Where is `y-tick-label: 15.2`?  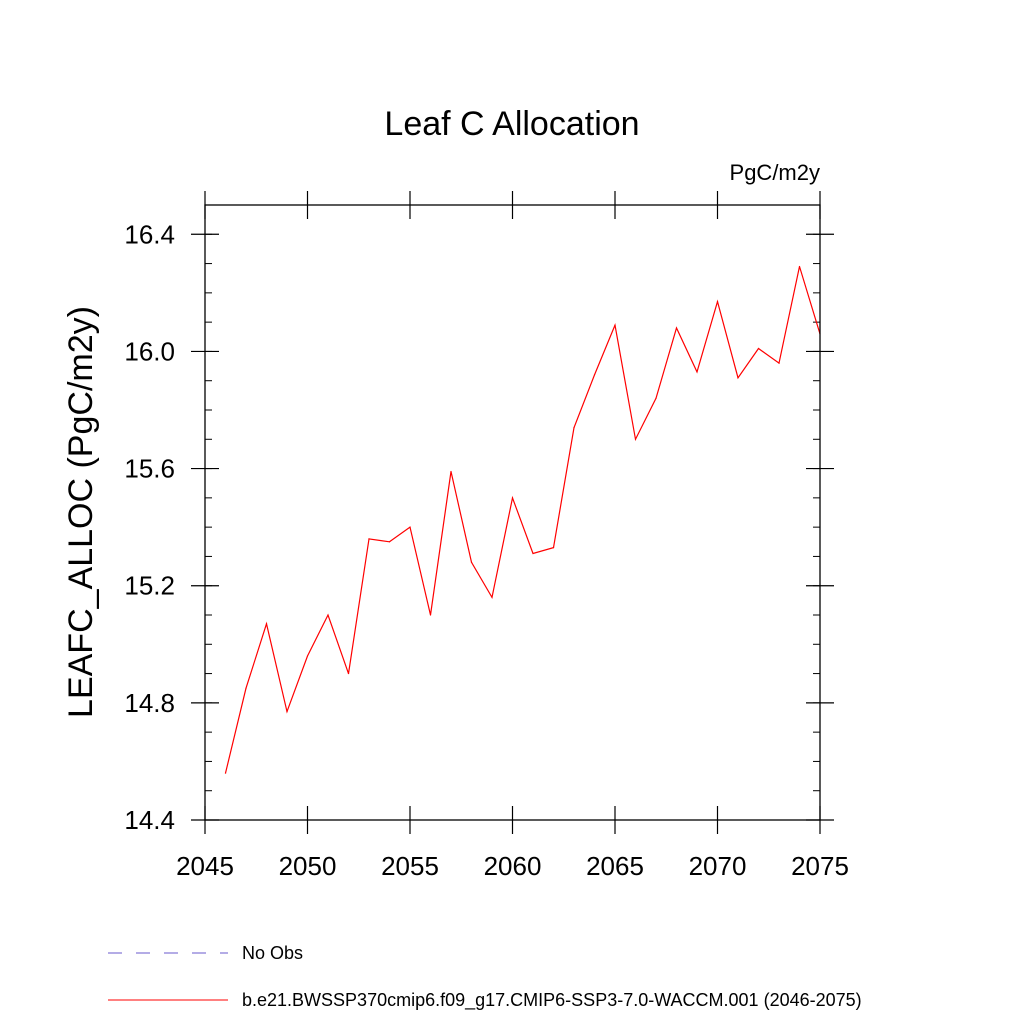
y-tick-label: 15.2 is located at coordinates (149, 586).